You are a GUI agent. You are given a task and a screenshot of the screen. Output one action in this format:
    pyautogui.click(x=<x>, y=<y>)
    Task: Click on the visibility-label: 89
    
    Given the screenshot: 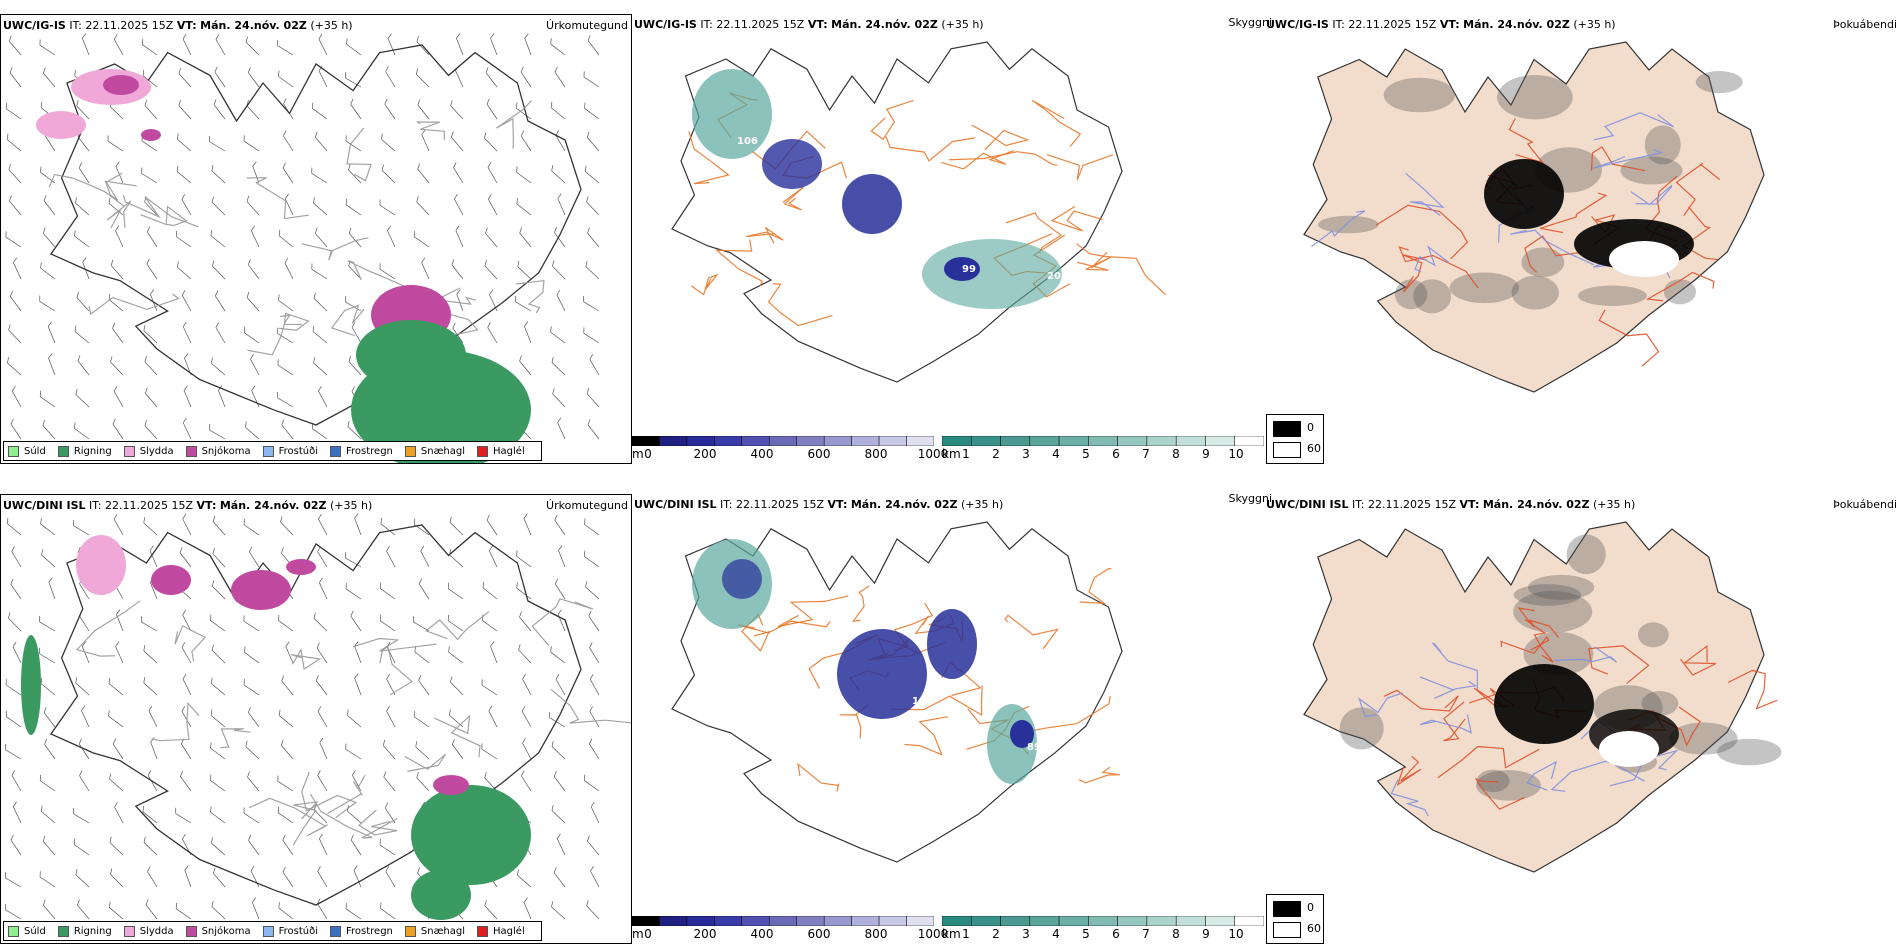 What is the action you would take?
    pyautogui.click(x=1034, y=747)
    